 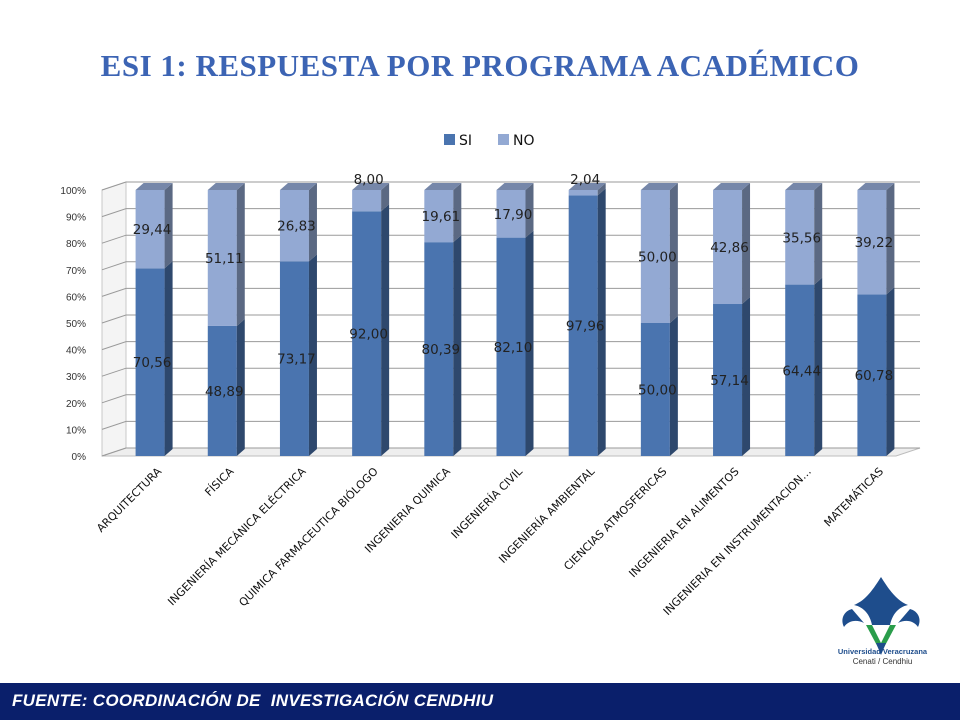 What do you see at coordinates (368, 335) in the screenshot?
I see `data-label: 92,00` at bounding box center [368, 335].